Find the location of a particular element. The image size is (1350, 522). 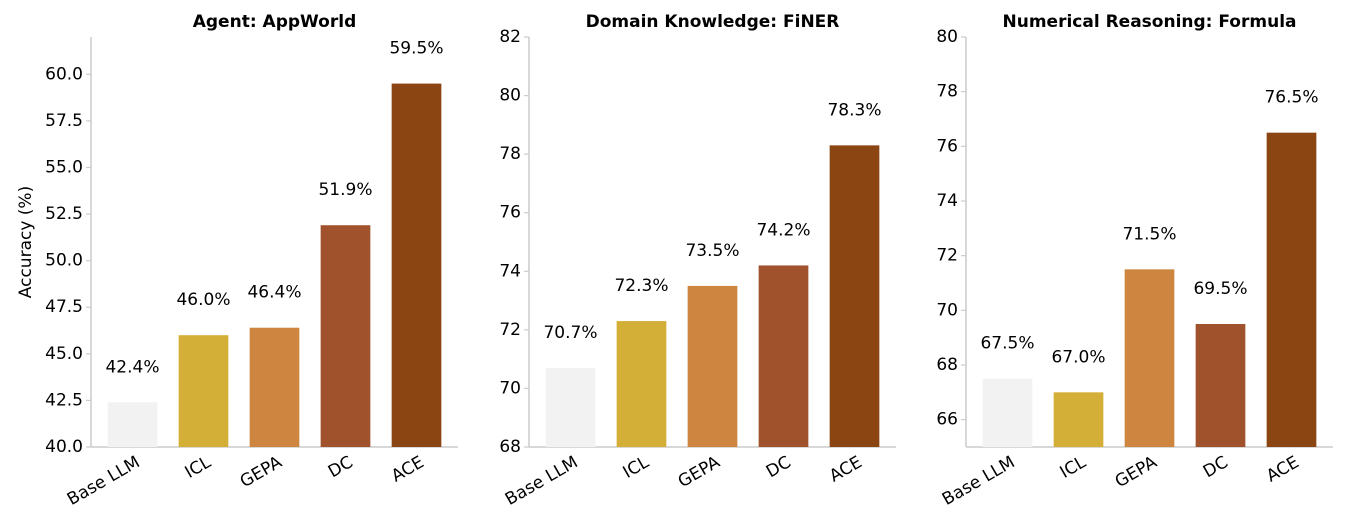

y-tick-label: 50.0 is located at coordinates (64, 261).